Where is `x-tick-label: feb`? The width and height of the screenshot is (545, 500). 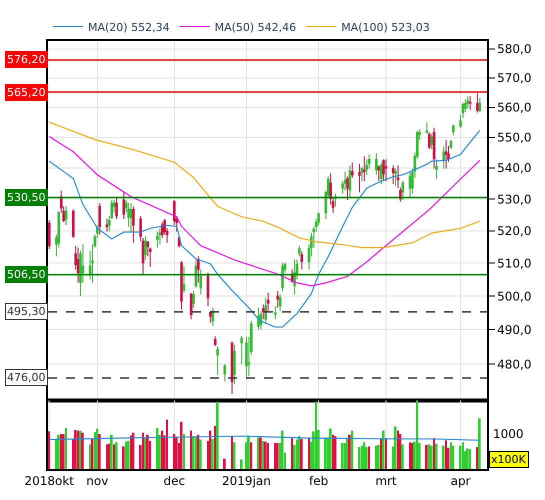
x-tick-label: feb is located at coordinates (318, 481).